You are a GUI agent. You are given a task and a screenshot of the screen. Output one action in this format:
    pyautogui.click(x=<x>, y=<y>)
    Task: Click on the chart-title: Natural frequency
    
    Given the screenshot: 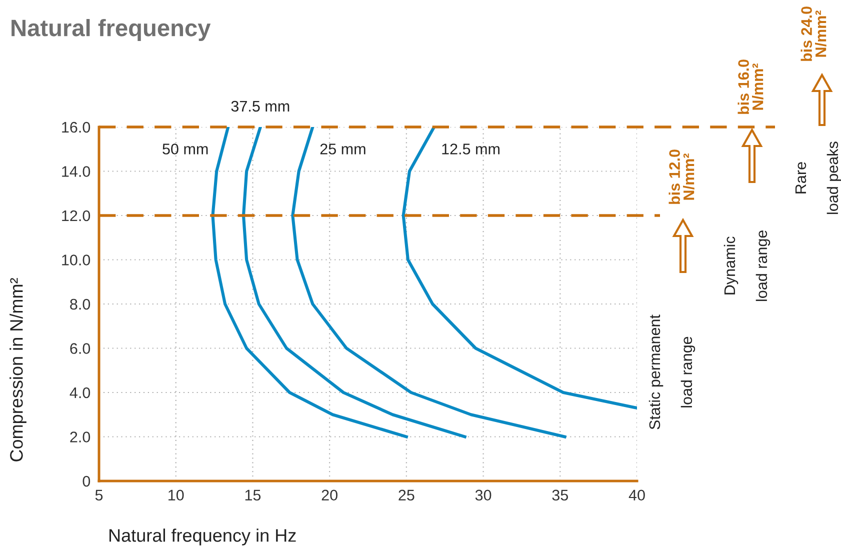 What is the action you would take?
    pyautogui.click(x=111, y=30)
    